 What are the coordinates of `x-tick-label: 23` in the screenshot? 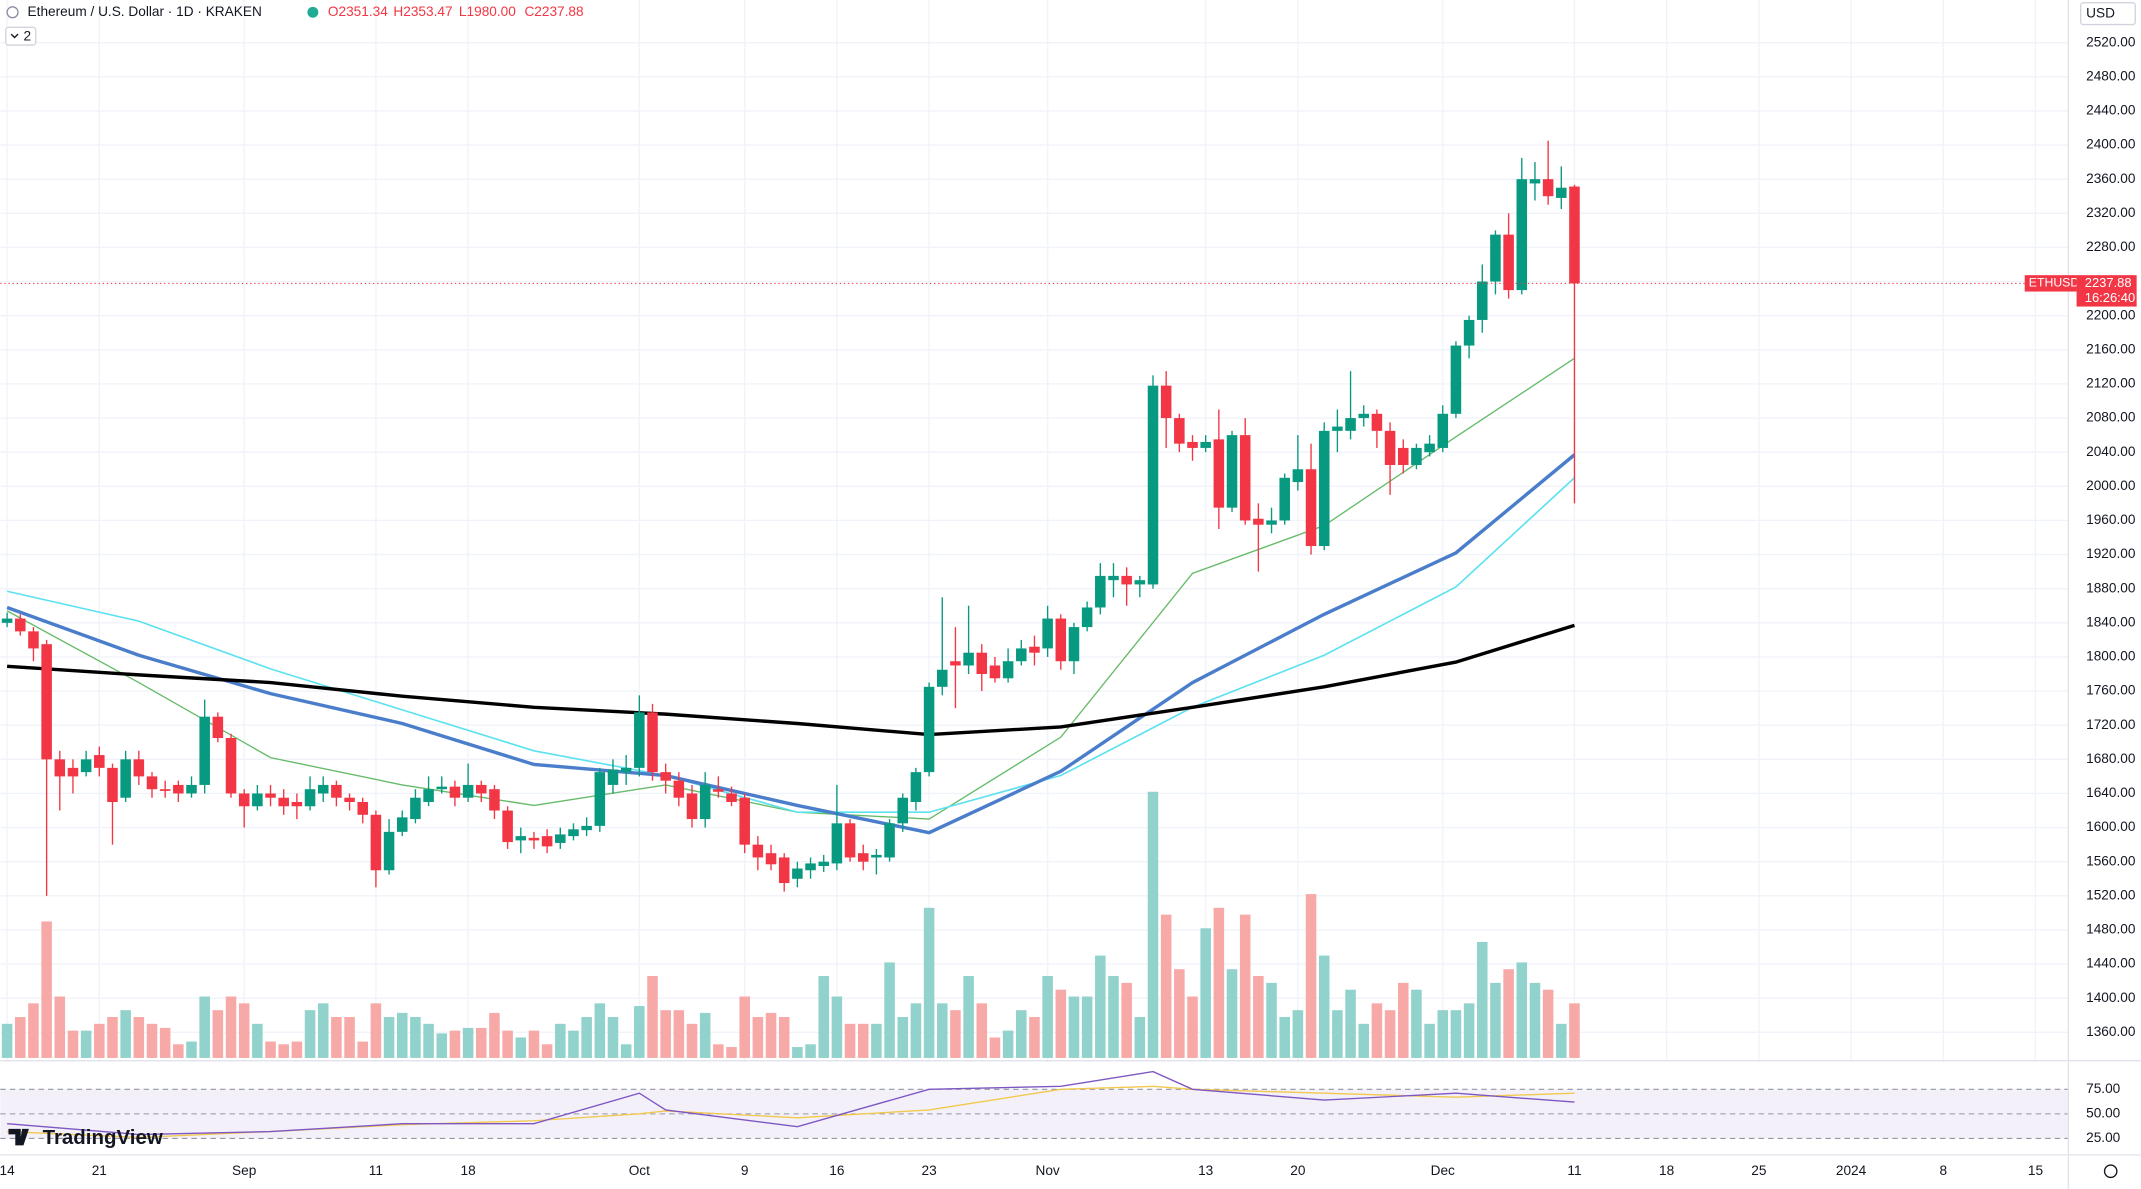 It's located at (928, 1170).